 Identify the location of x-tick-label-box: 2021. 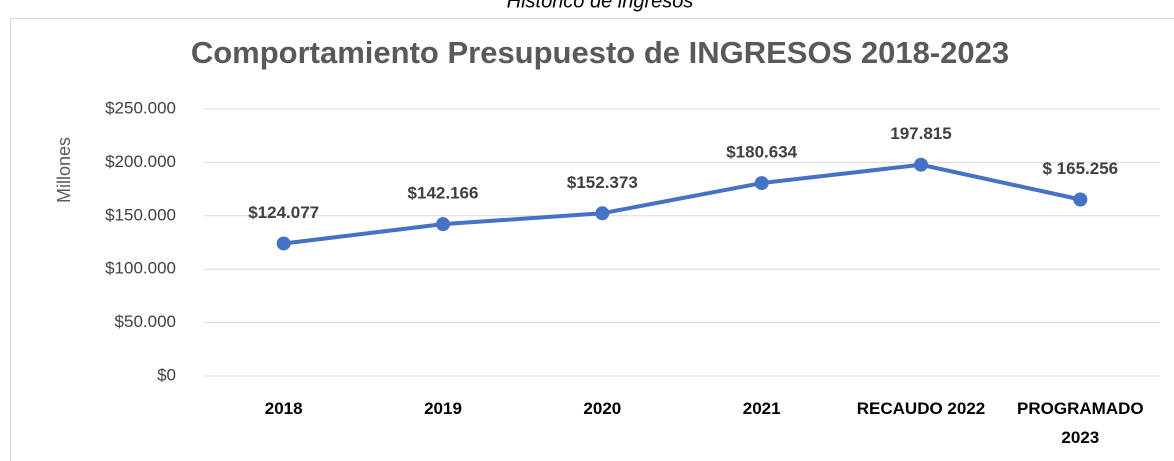
(761, 408).